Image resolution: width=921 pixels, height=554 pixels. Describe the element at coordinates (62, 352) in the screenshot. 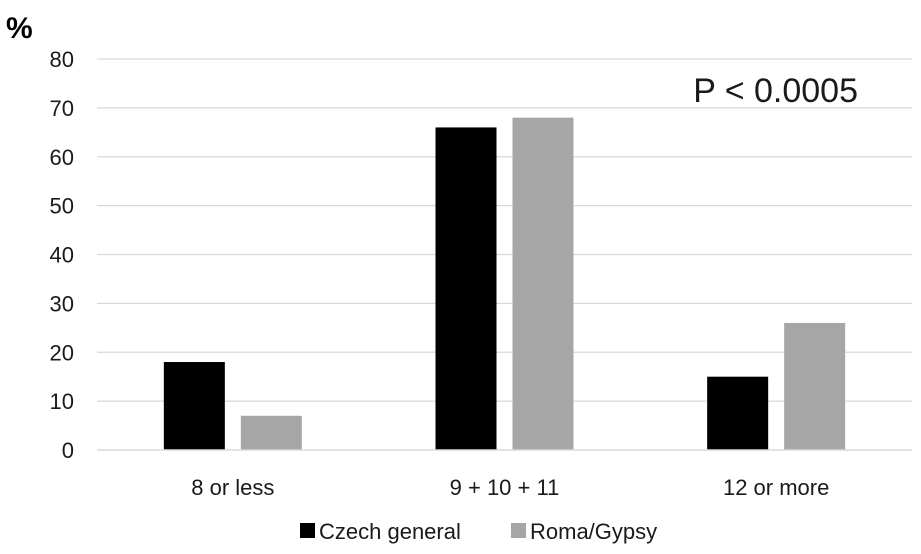

I see `y-tick-label: 20` at that location.